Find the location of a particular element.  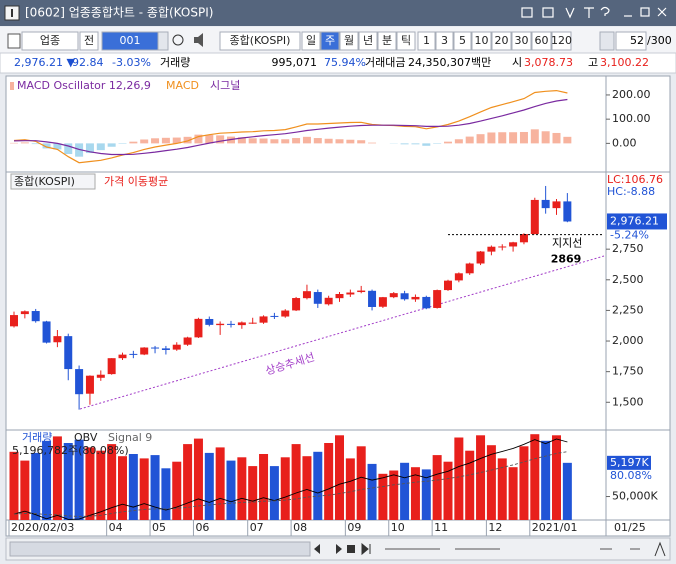

sound-icon is located at coordinates (198, 40).